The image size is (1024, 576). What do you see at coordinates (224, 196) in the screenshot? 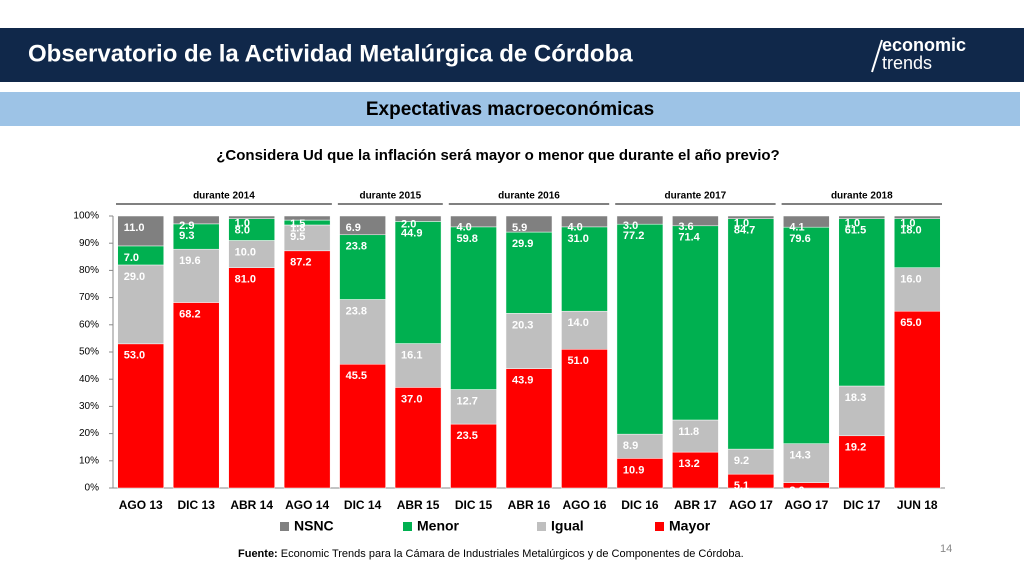
I see `group-label: durante 2014` at bounding box center [224, 196].